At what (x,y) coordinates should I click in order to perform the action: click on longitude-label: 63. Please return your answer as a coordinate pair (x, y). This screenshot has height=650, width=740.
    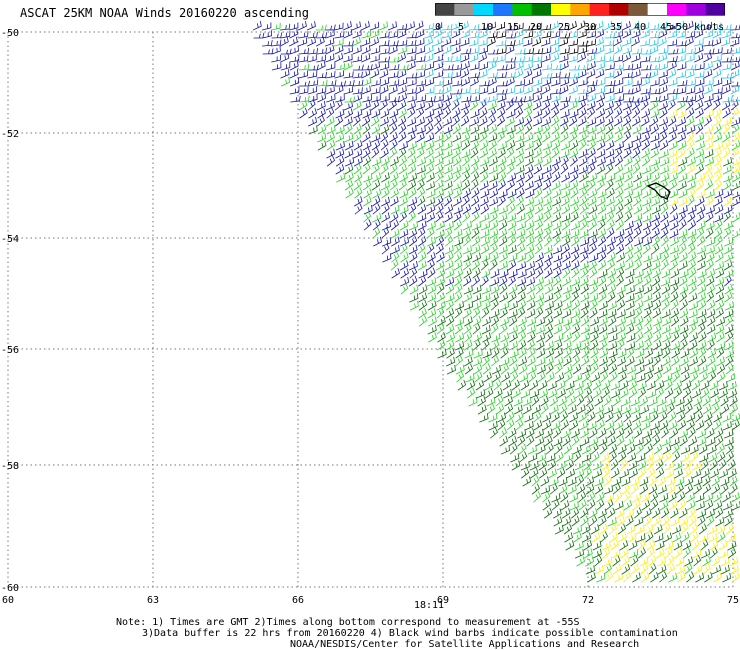
    Looking at the image, I should click on (153, 600).